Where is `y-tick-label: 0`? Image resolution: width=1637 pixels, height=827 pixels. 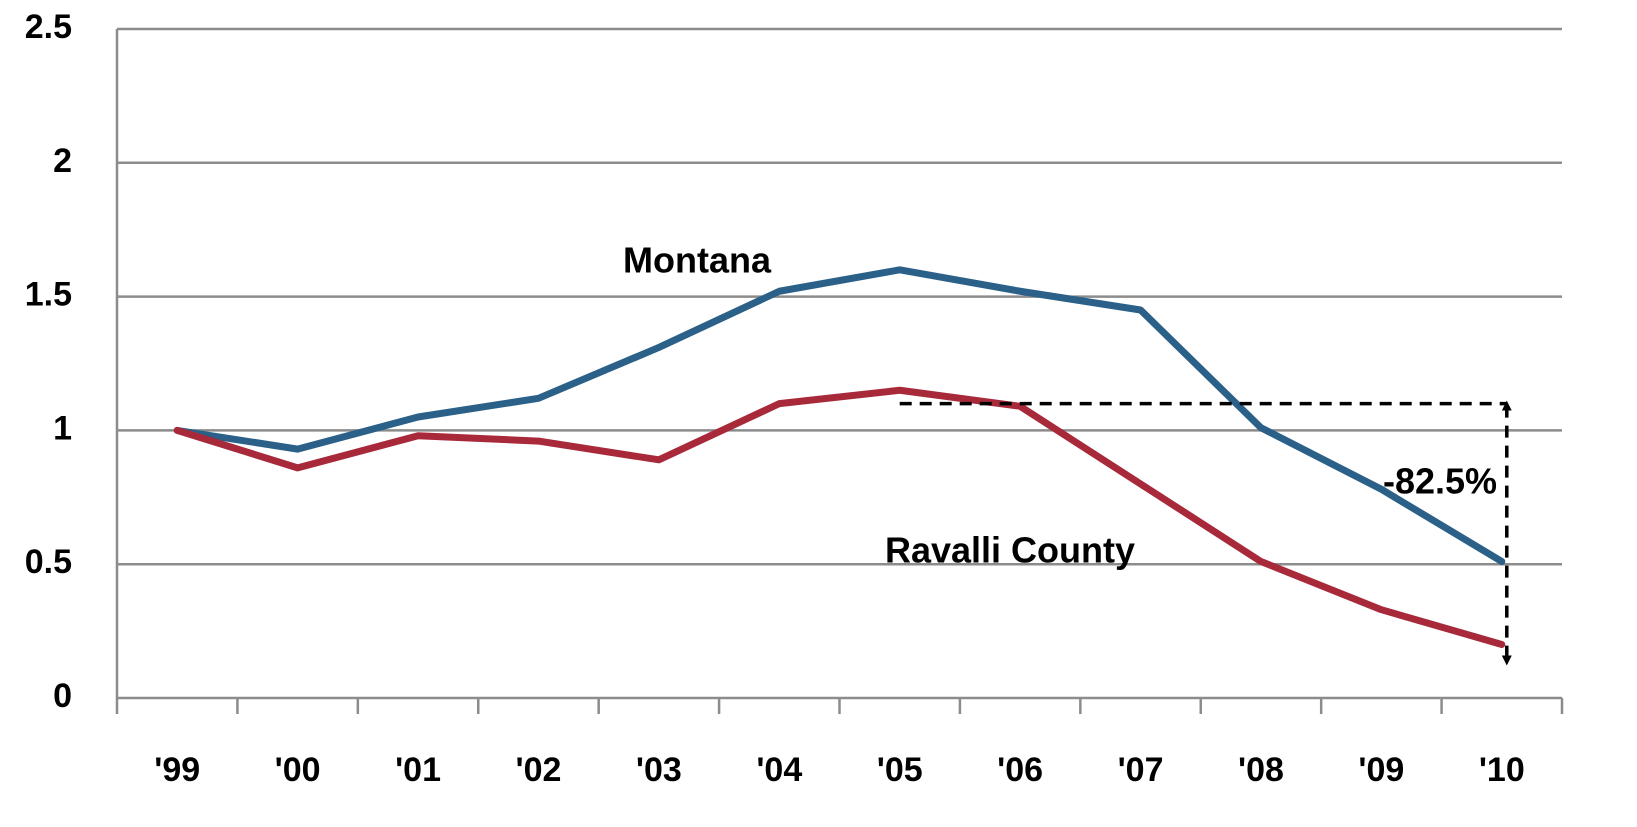 y-tick-label: 0 is located at coordinates (62, 696).